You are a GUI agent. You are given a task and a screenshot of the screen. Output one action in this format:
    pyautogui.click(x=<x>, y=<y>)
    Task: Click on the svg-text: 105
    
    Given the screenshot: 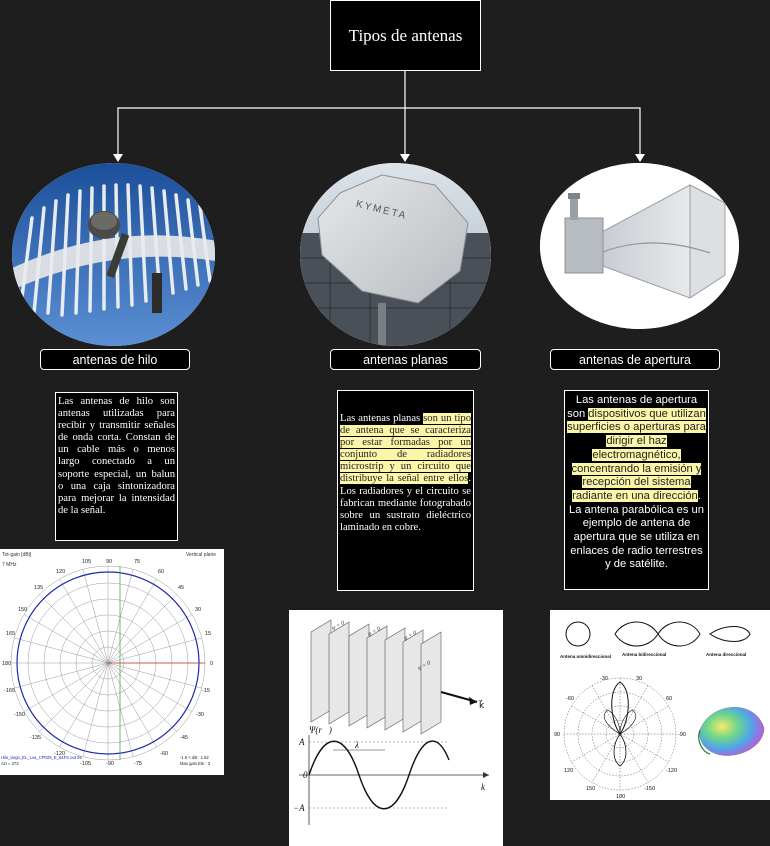 What is the action you would take?
    pyautogui.click(x=86, y=562)
    